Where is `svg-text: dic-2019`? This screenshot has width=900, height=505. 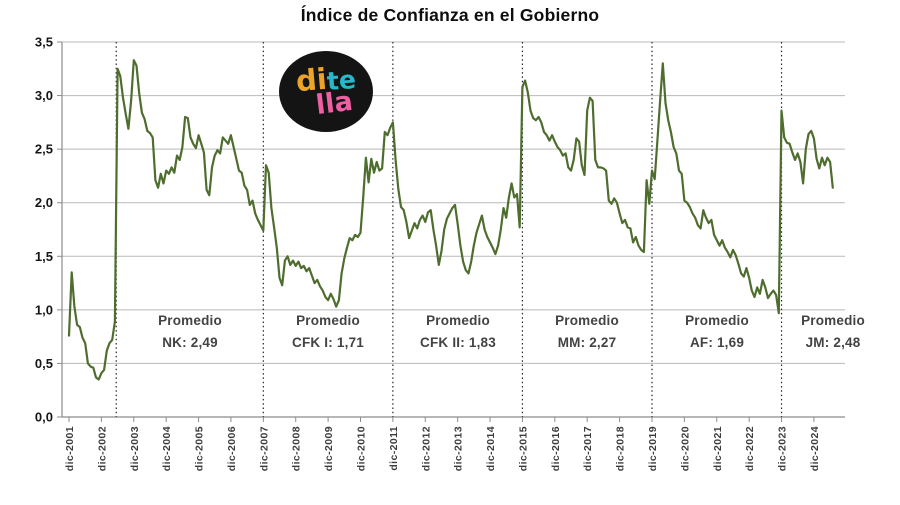
svg-text: dic-2019 is located at coordinates (653, 448).